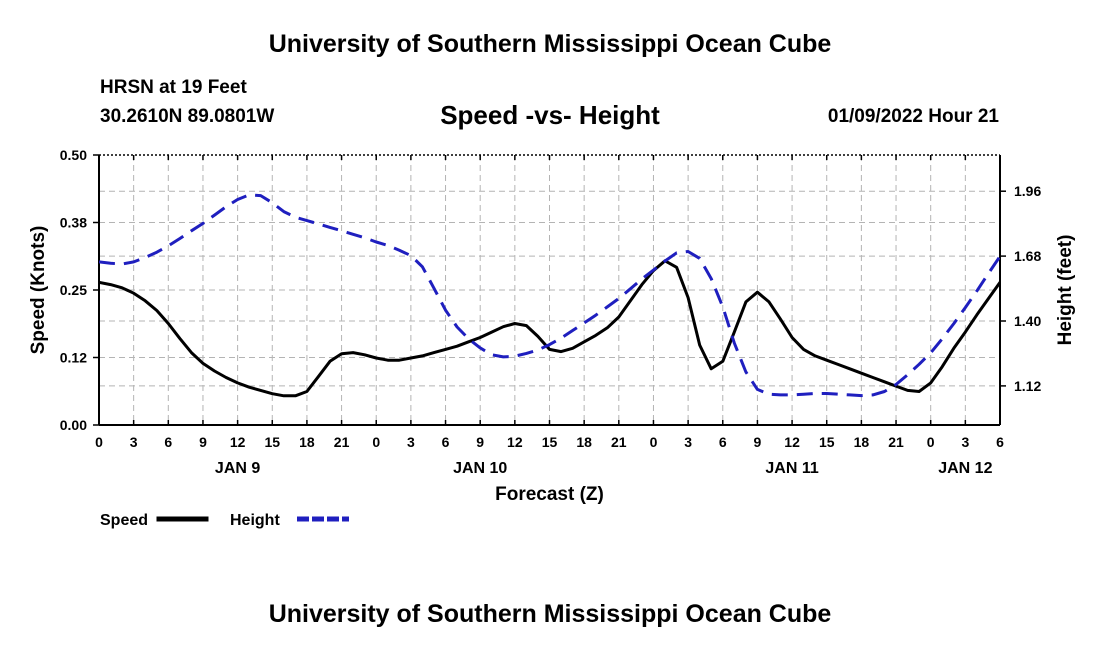 This screenshot has height=650, width=1100. What do you see at coordinates (1027, 256) in the screenshot?
I see `y2-tick-label: 1.68` at bounding box center [1027, 256].